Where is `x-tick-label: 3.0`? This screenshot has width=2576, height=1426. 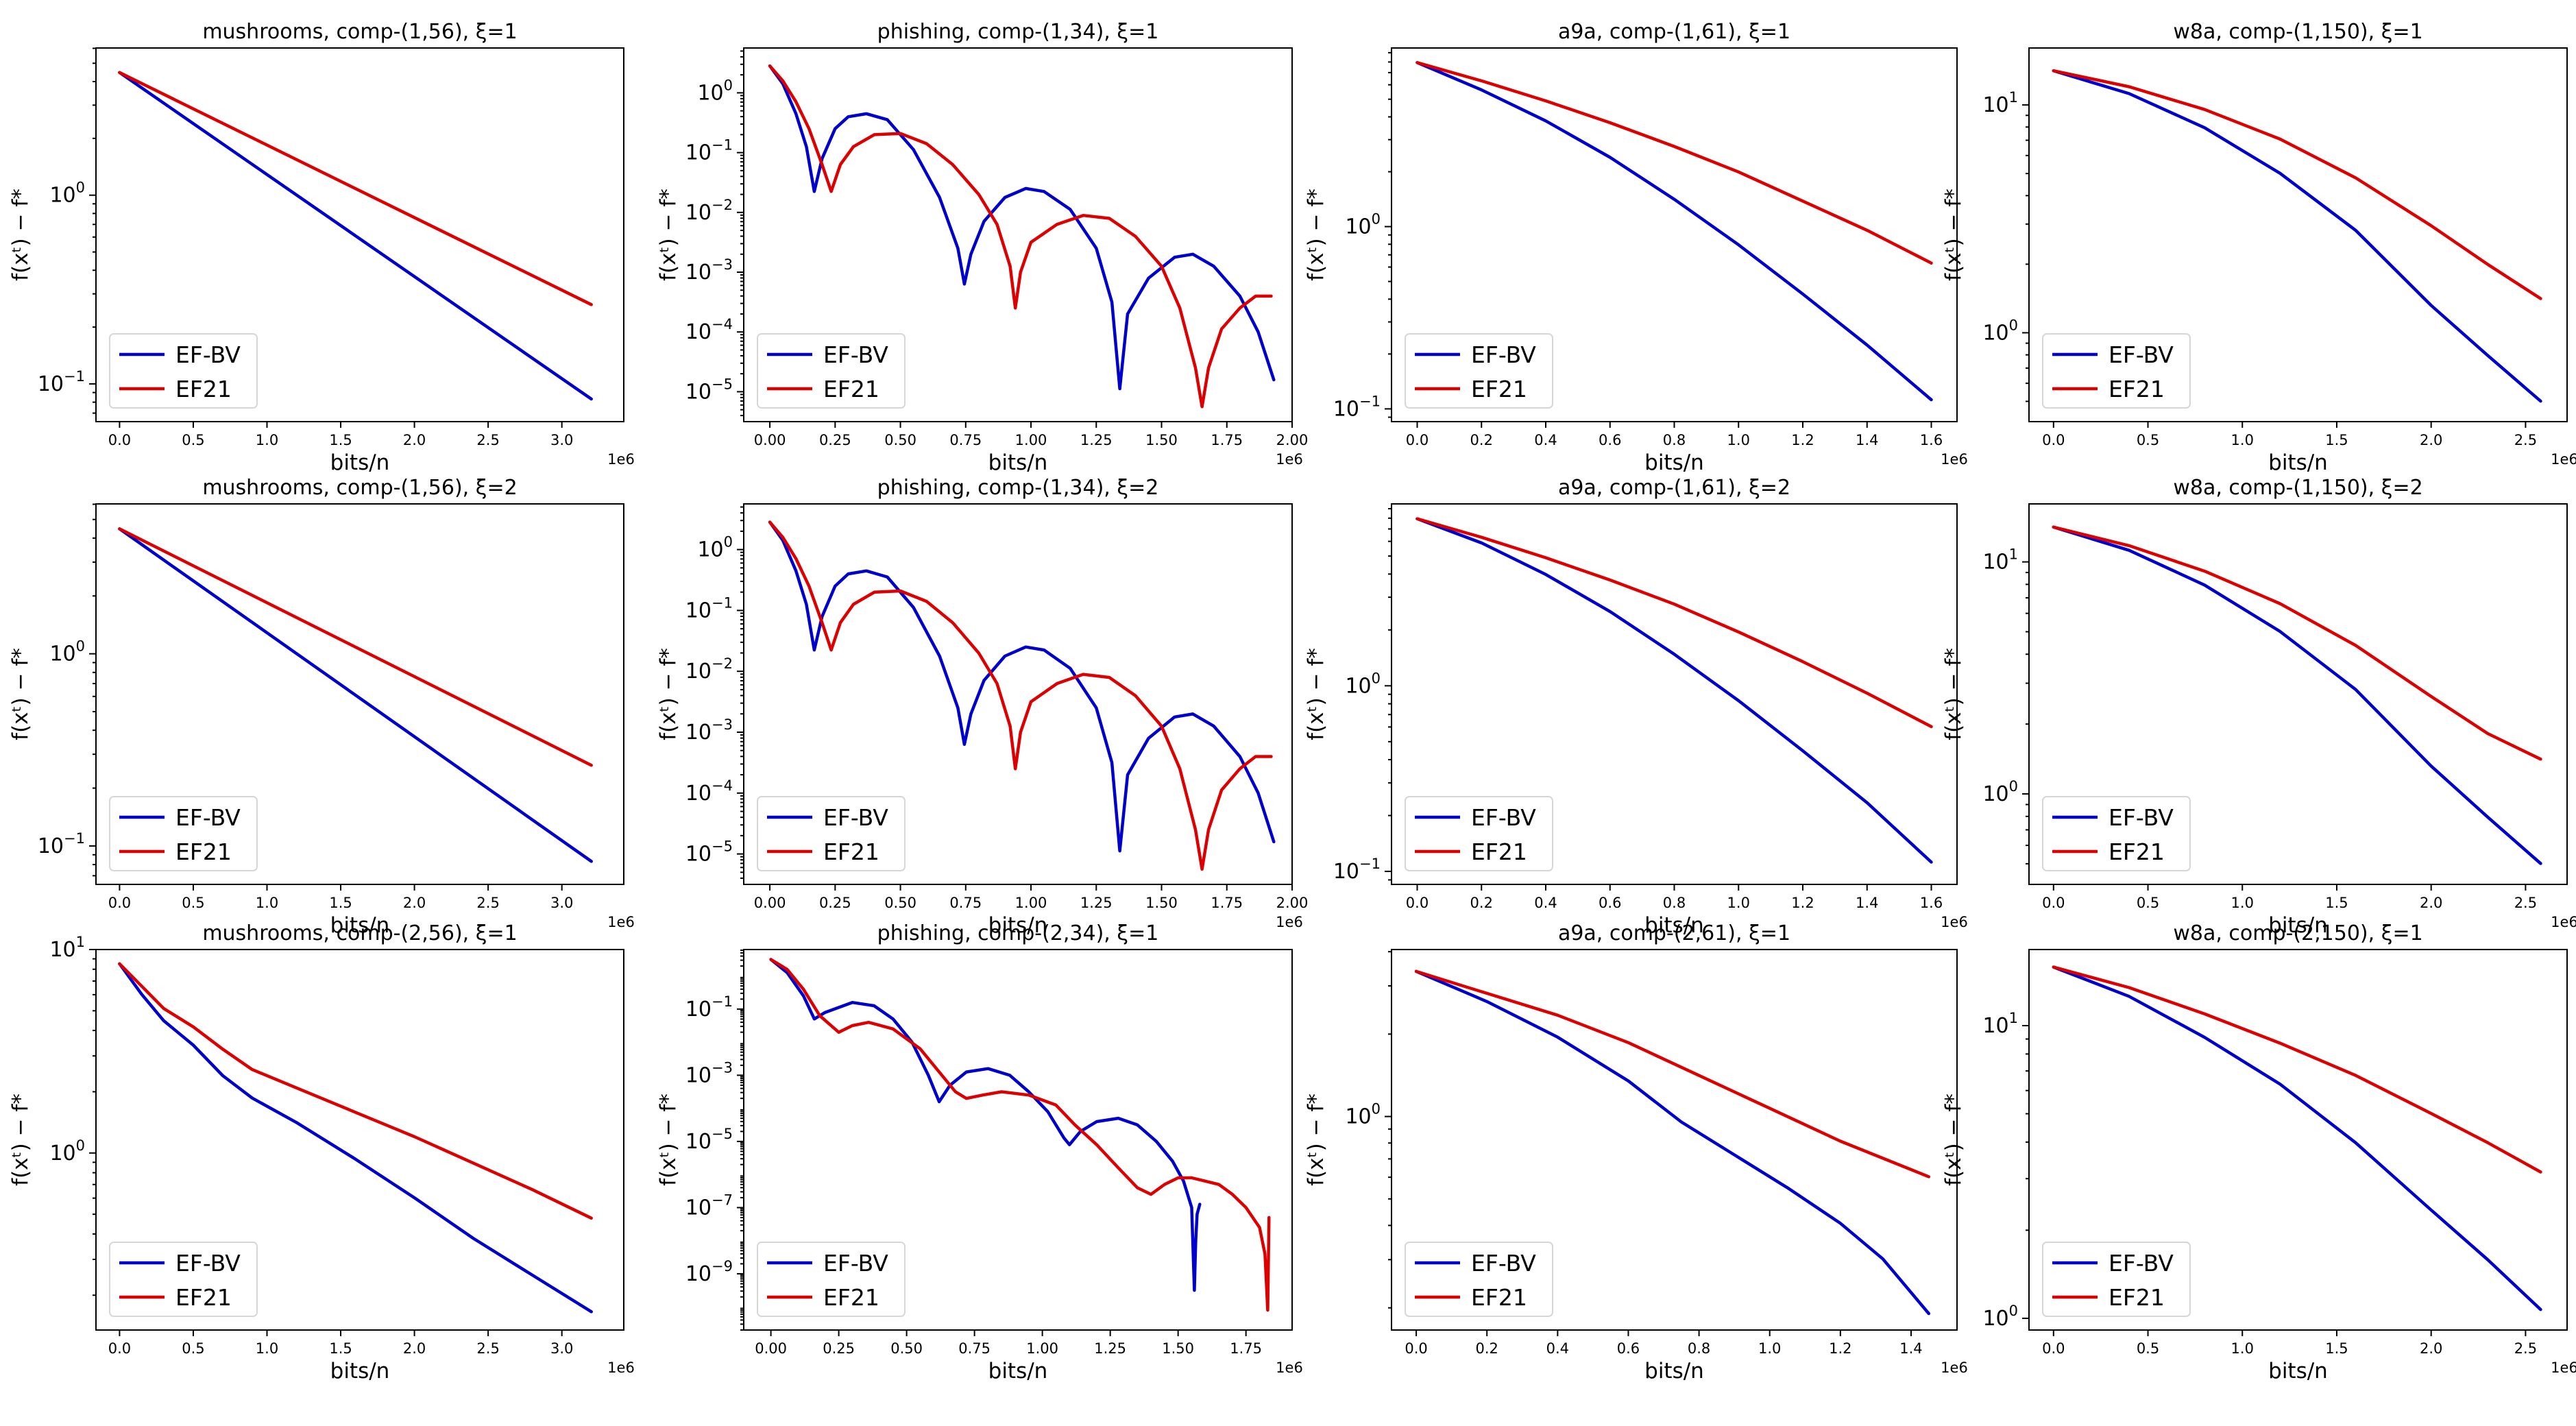
x-tick-label: 3.0 is located at coordinates (561, 440).